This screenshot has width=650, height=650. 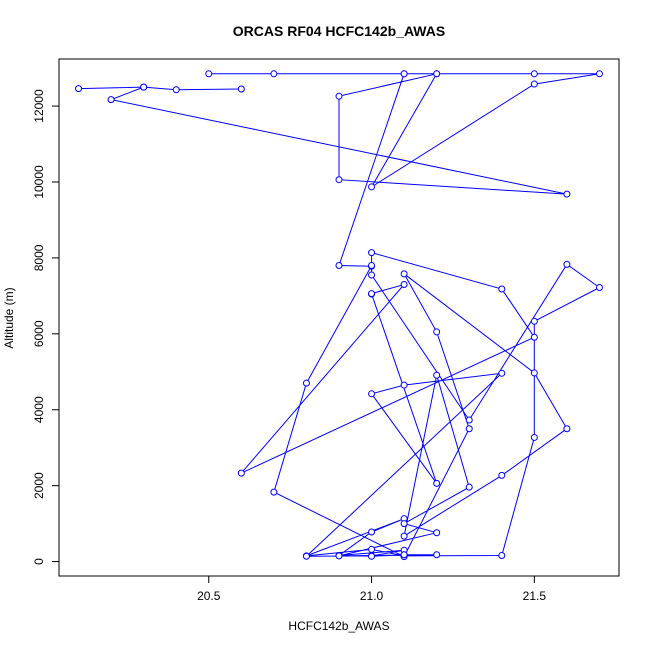 I want to click on x-axis-label: HCFC142b_AWAS, so click(x=338, y=626).